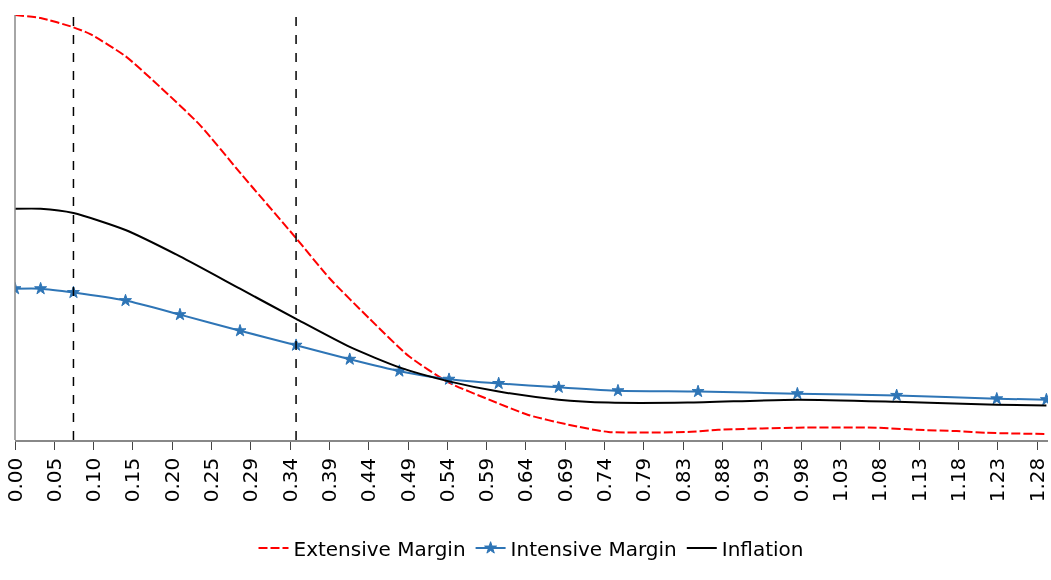  I want to click on x-tick-label: 1.08, so click(879, 480).